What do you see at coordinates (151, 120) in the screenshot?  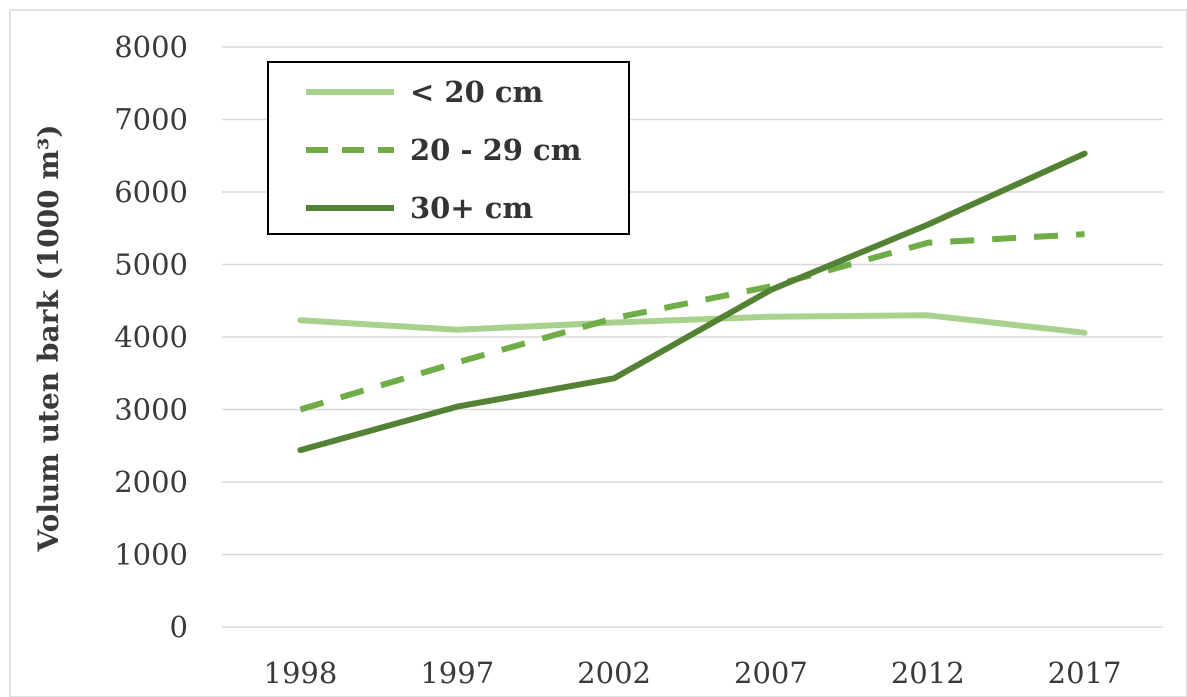 I see `y-tick-label: 7000` at bounding box center [151, 120].